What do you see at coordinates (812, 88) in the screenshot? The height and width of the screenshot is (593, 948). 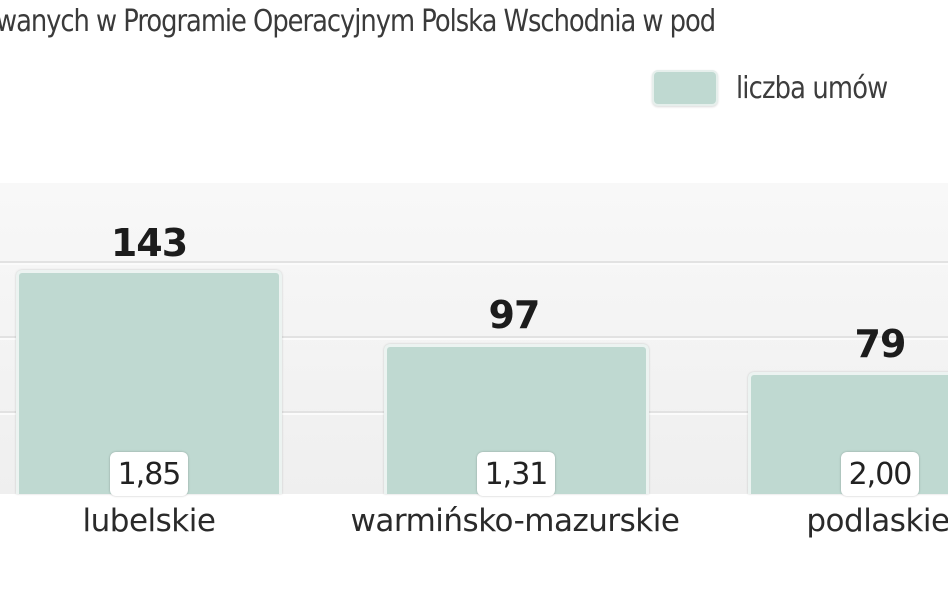 I see `legend-label: liczba umów` at bounding box center [812, 88].